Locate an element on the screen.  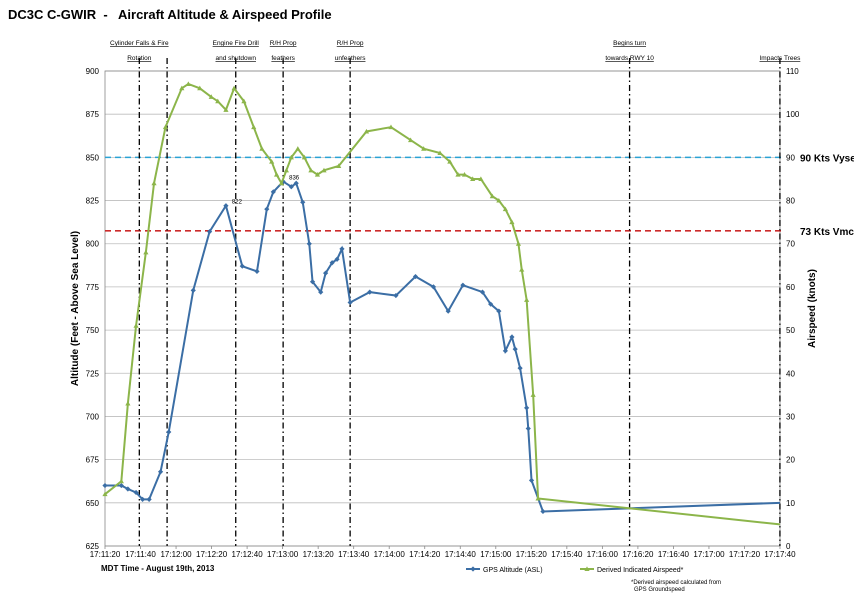
y-right-tick-label: 80 is located at coordinates (790, 201).